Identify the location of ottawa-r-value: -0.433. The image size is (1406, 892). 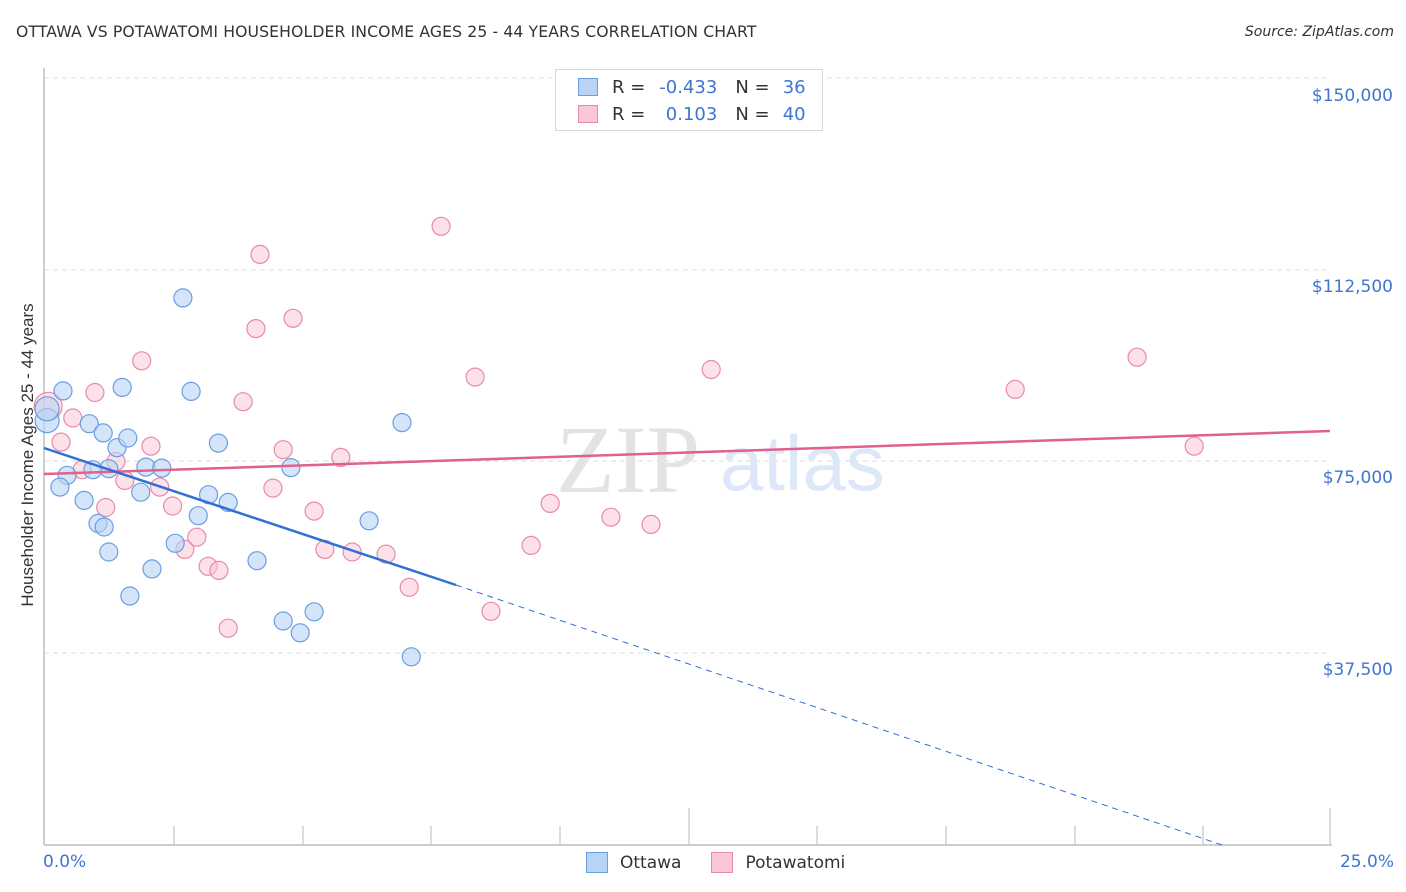
(688, 87).